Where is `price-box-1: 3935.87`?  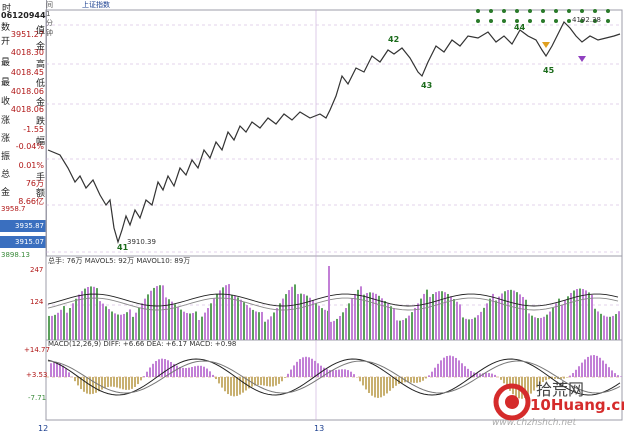 price-box-1: 3935.87 is located at coordinates (23, 226).